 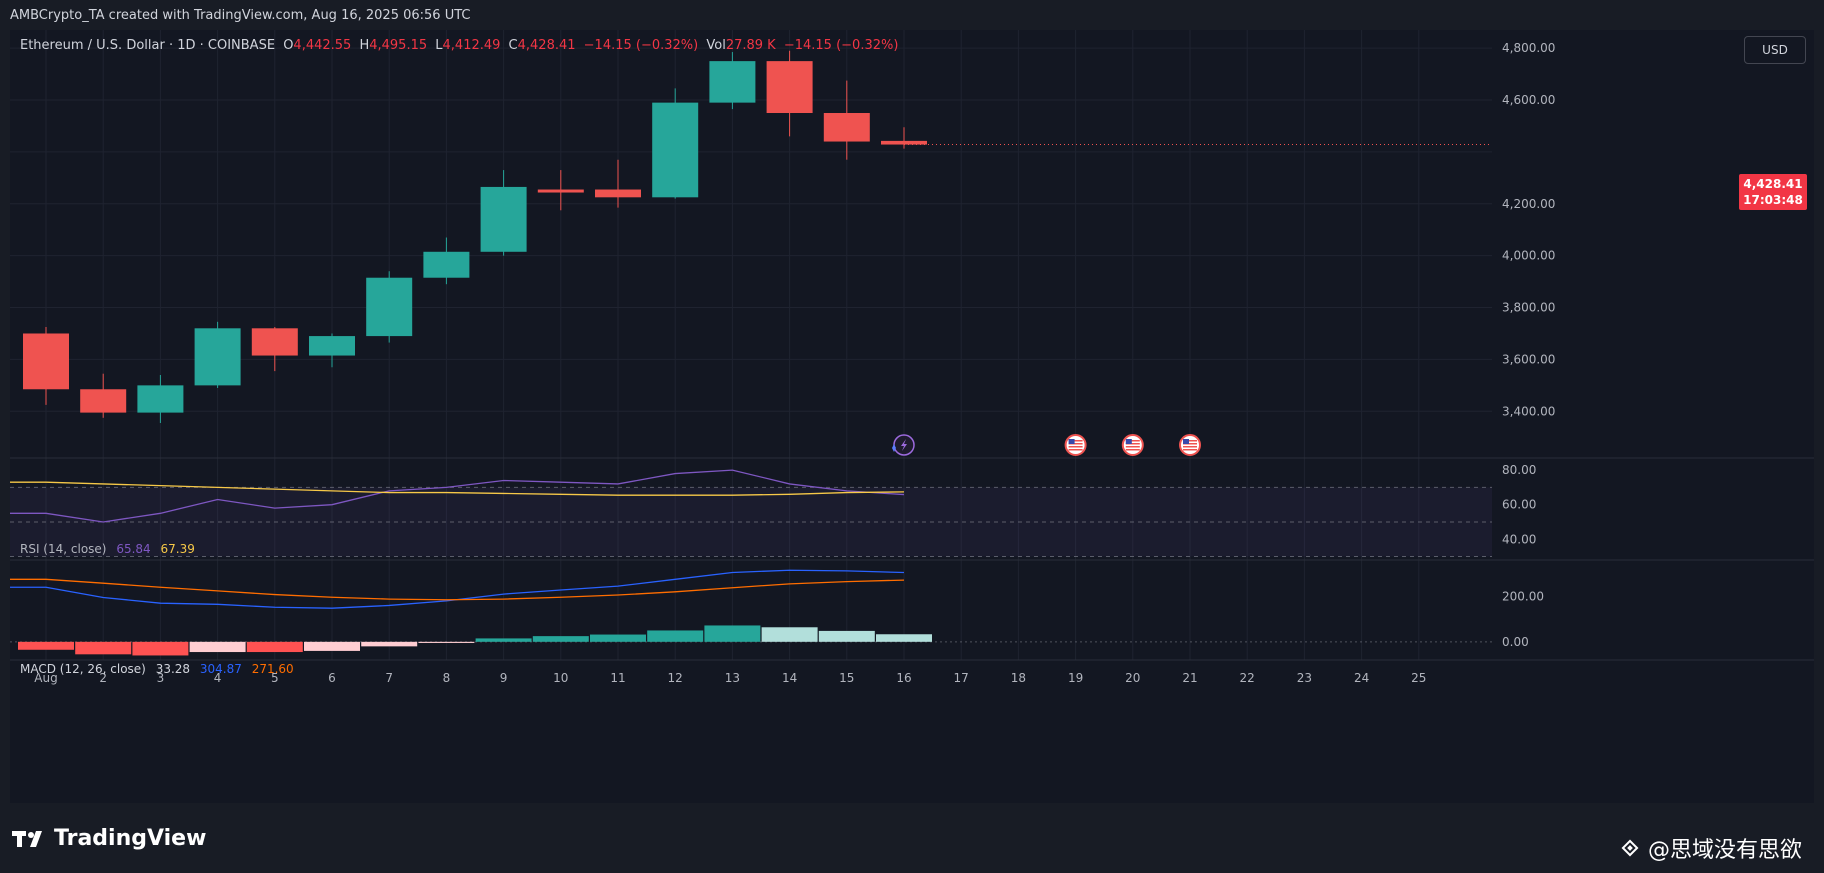 I want to click on rsi-legend: RSI (14, close) 65.84 67.39, so click(x=110, y=549).